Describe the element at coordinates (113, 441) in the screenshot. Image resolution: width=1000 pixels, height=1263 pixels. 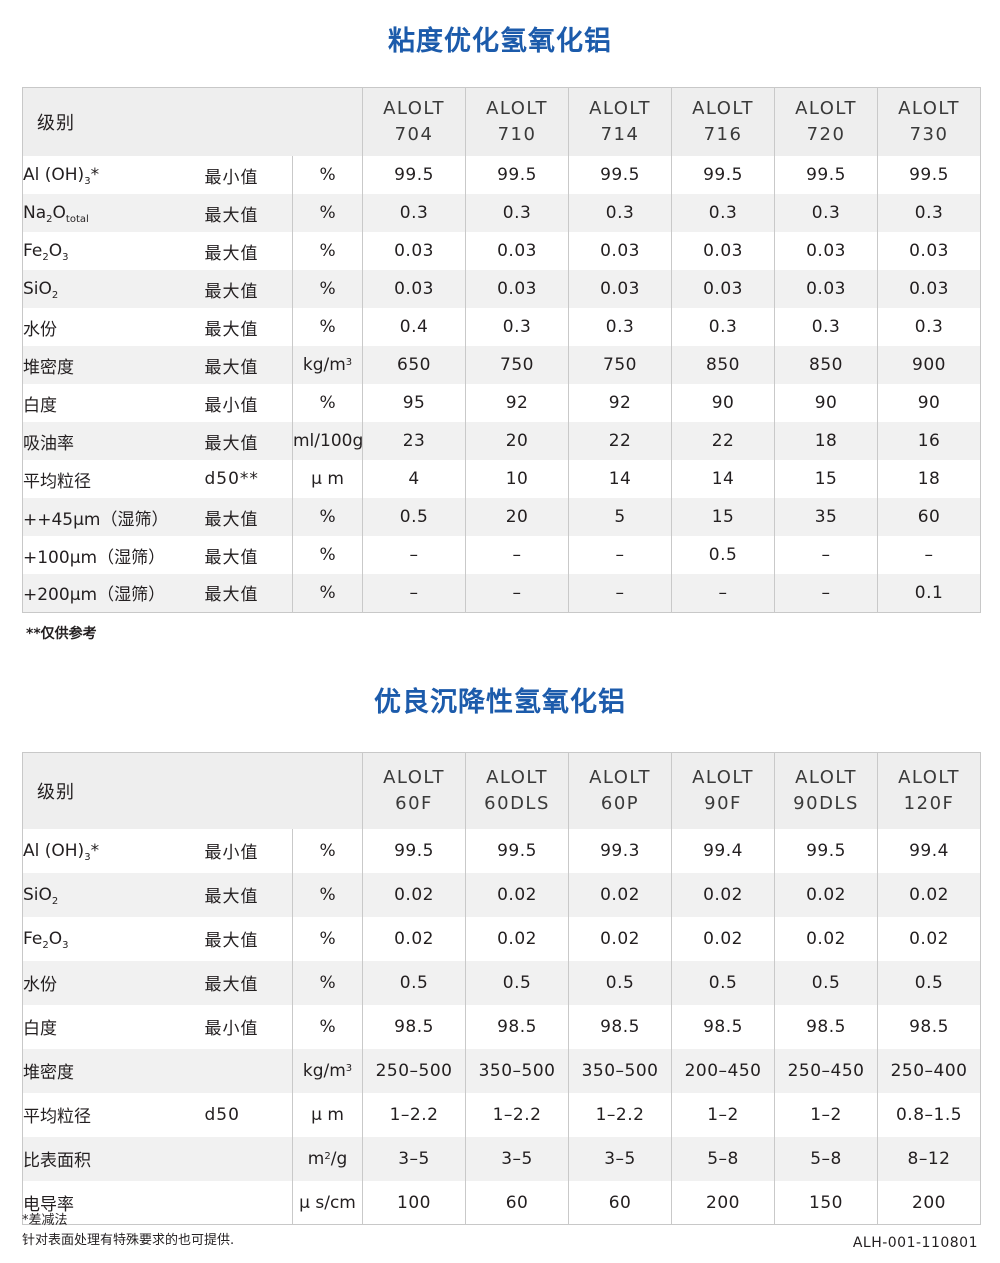
I see `row-property-name: 吸油率` at that location.